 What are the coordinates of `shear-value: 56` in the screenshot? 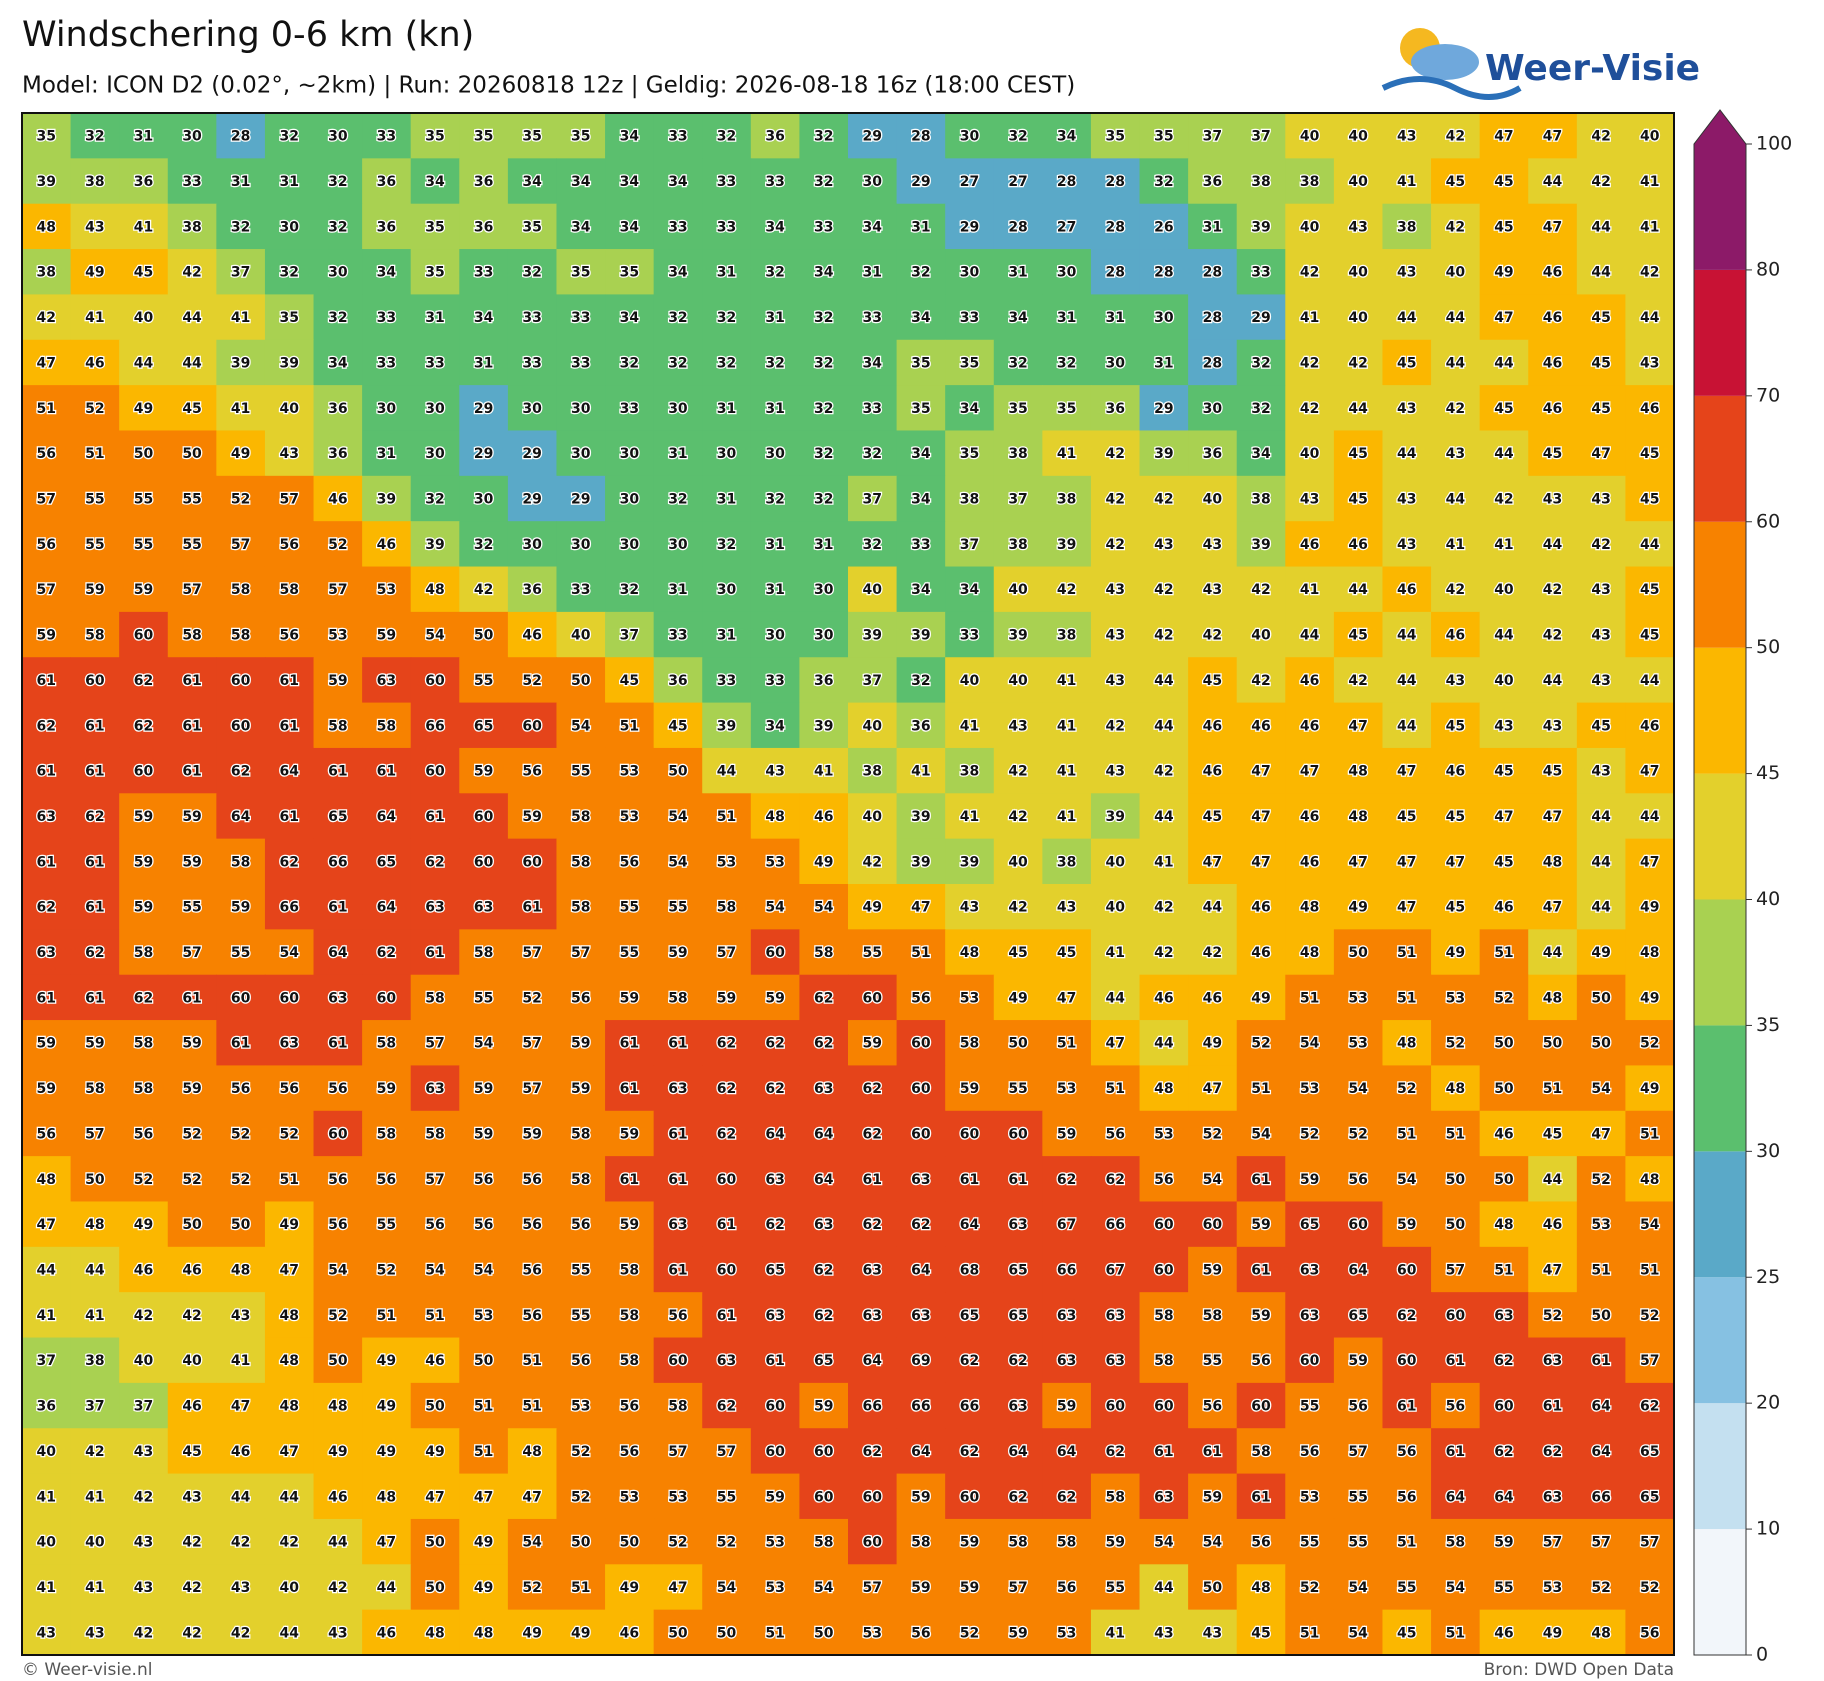 It's located at (920, 1633).